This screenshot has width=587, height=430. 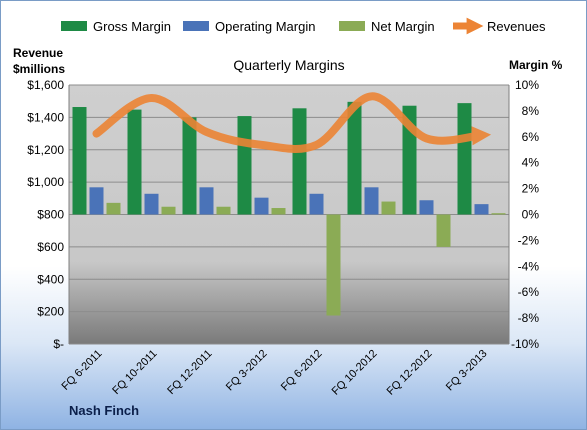 What do you see at coordinates (39, 69) in the screenshot?
I see `left-axis-title-line2: $millions` at bounding box center [39, 69].